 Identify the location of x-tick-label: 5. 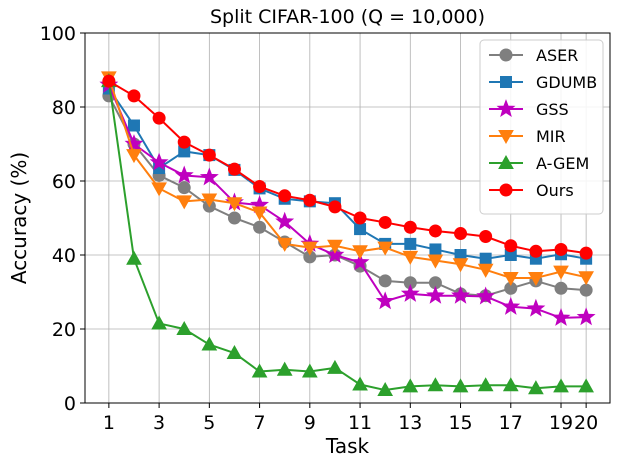
(209, 423).